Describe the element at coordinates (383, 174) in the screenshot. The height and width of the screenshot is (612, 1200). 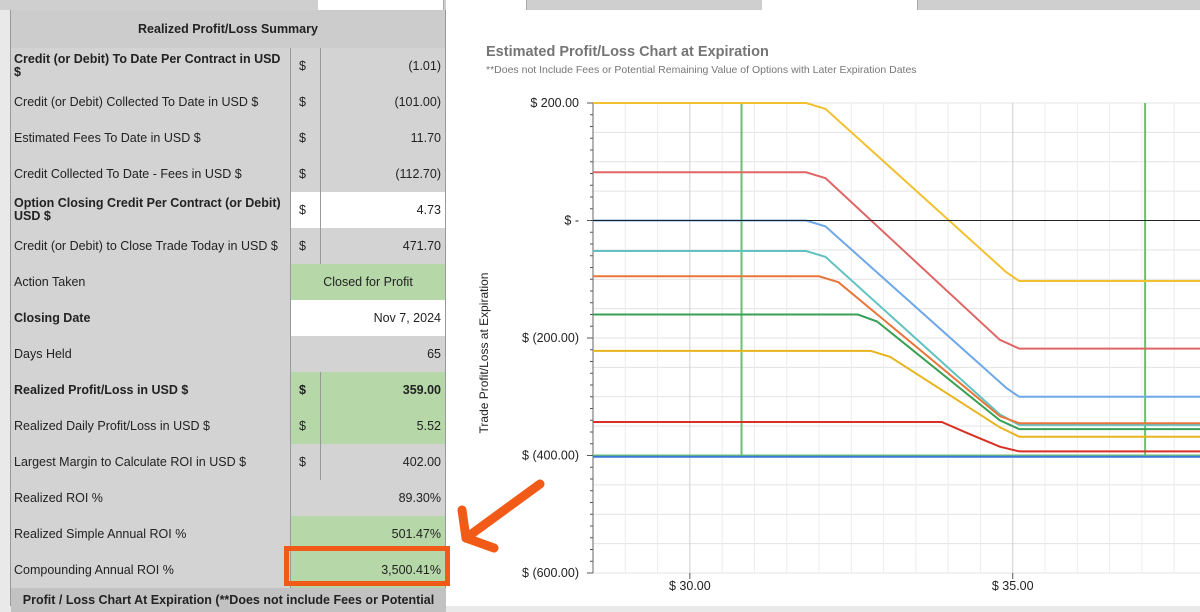
I see `row-value: (112.70)` at that location.